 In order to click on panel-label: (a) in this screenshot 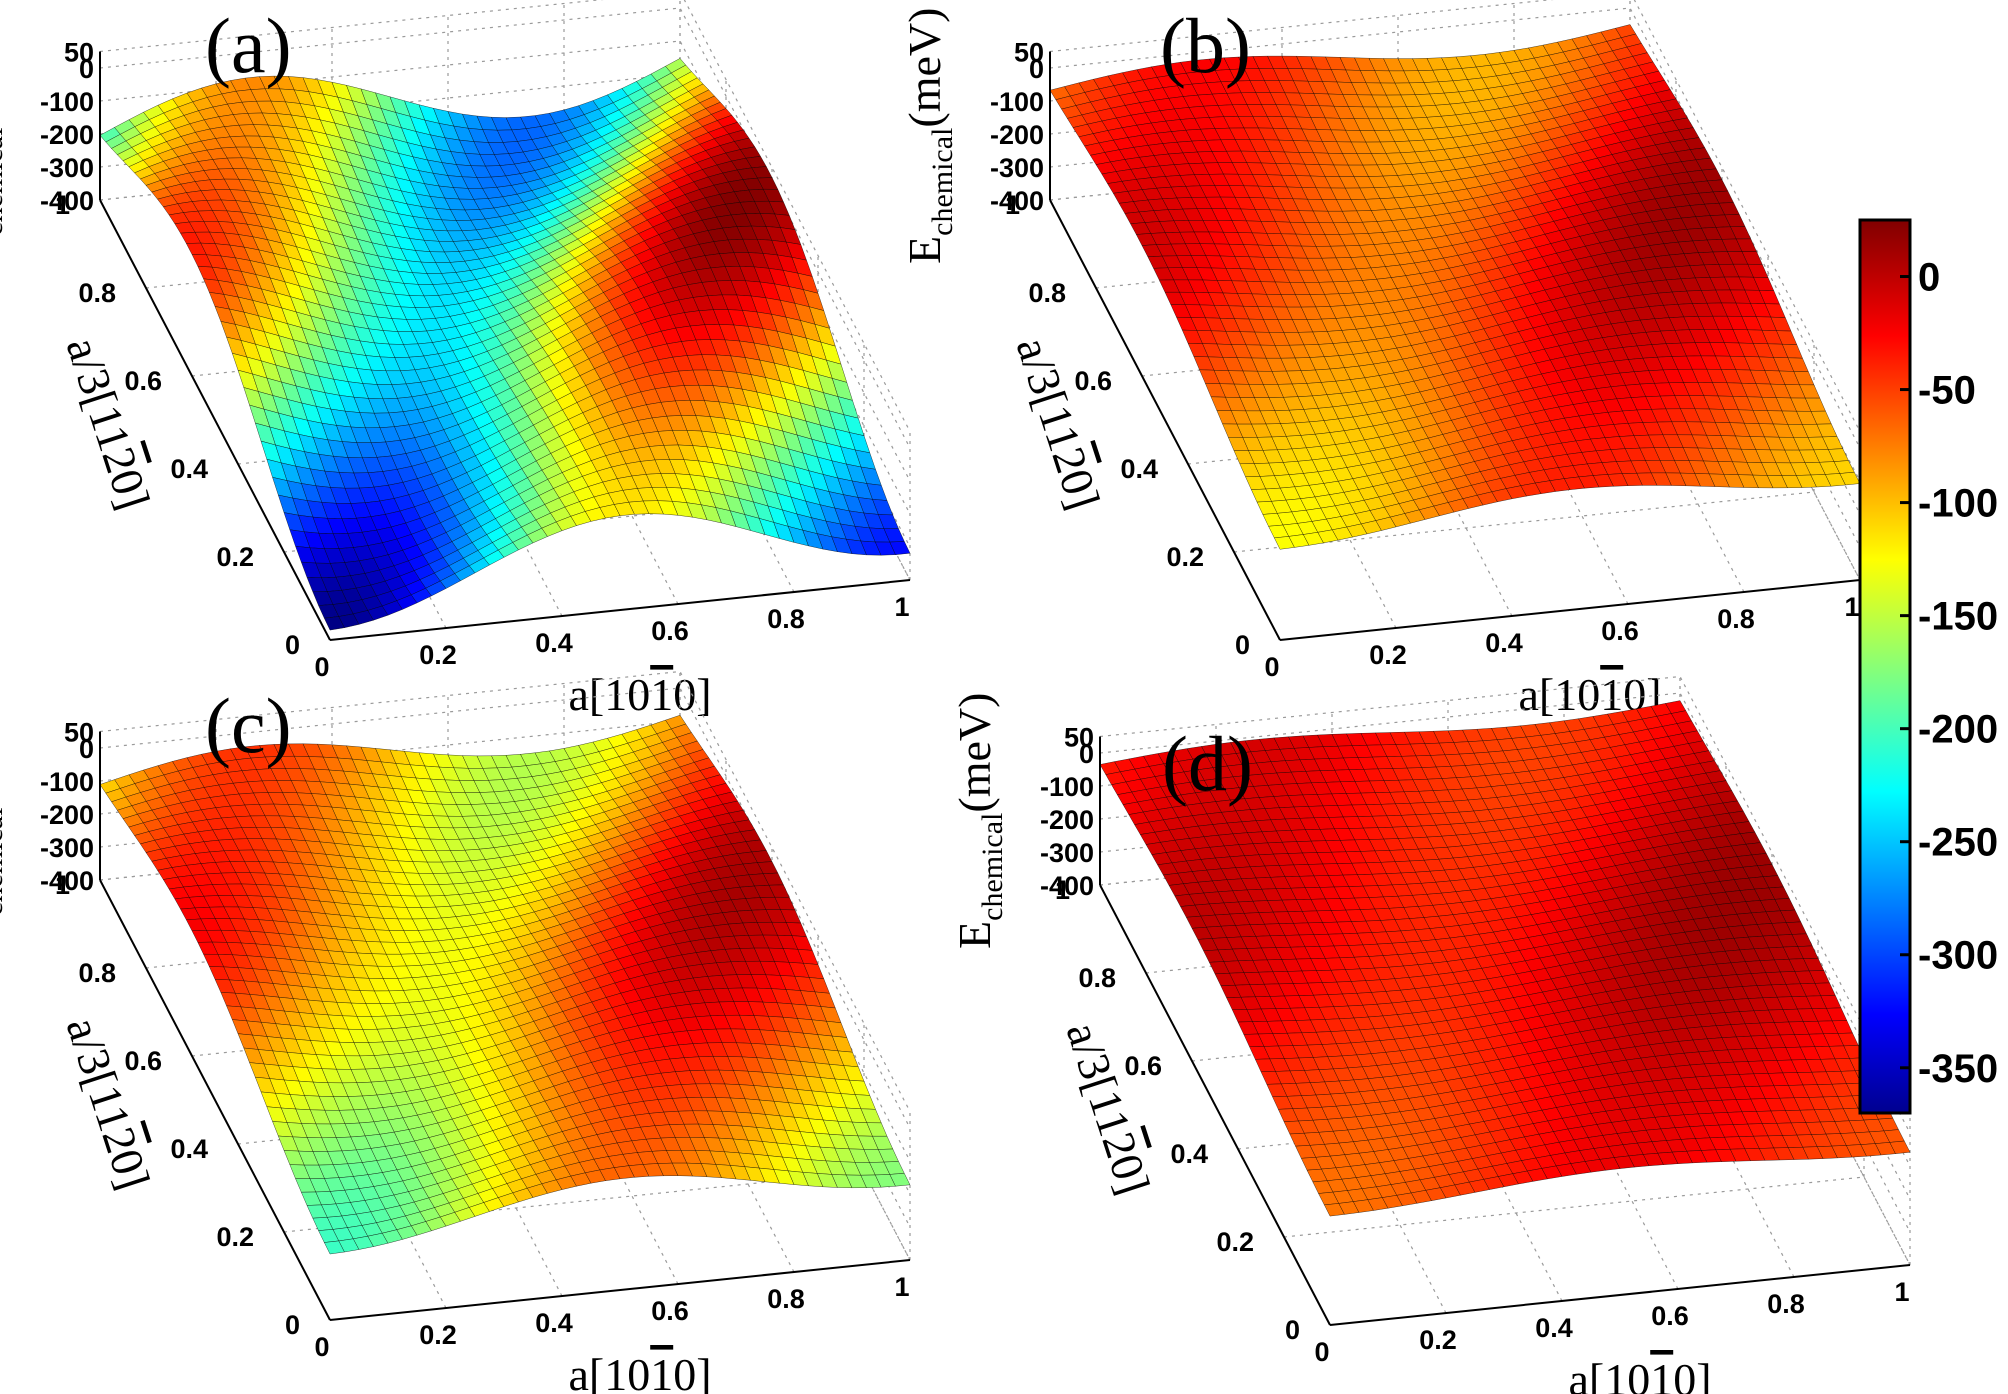, I will do `click(248, 45)`.